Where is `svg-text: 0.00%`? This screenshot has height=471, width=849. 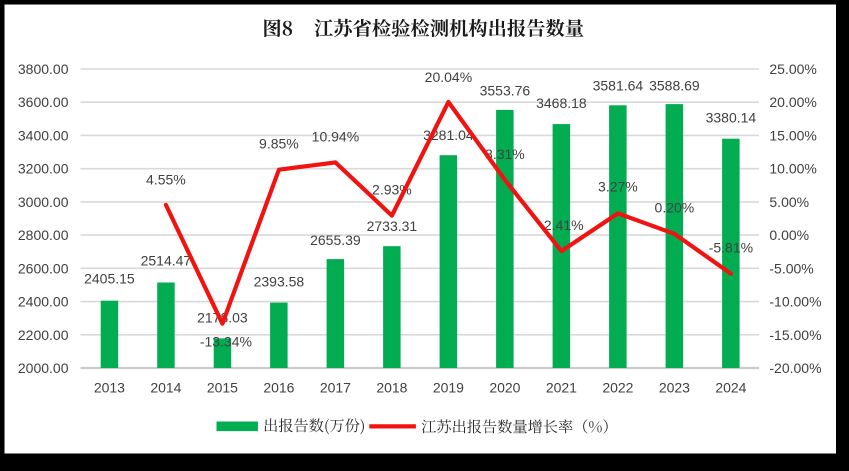 svg-text: 0.00% is located at coordinates (789, 235).